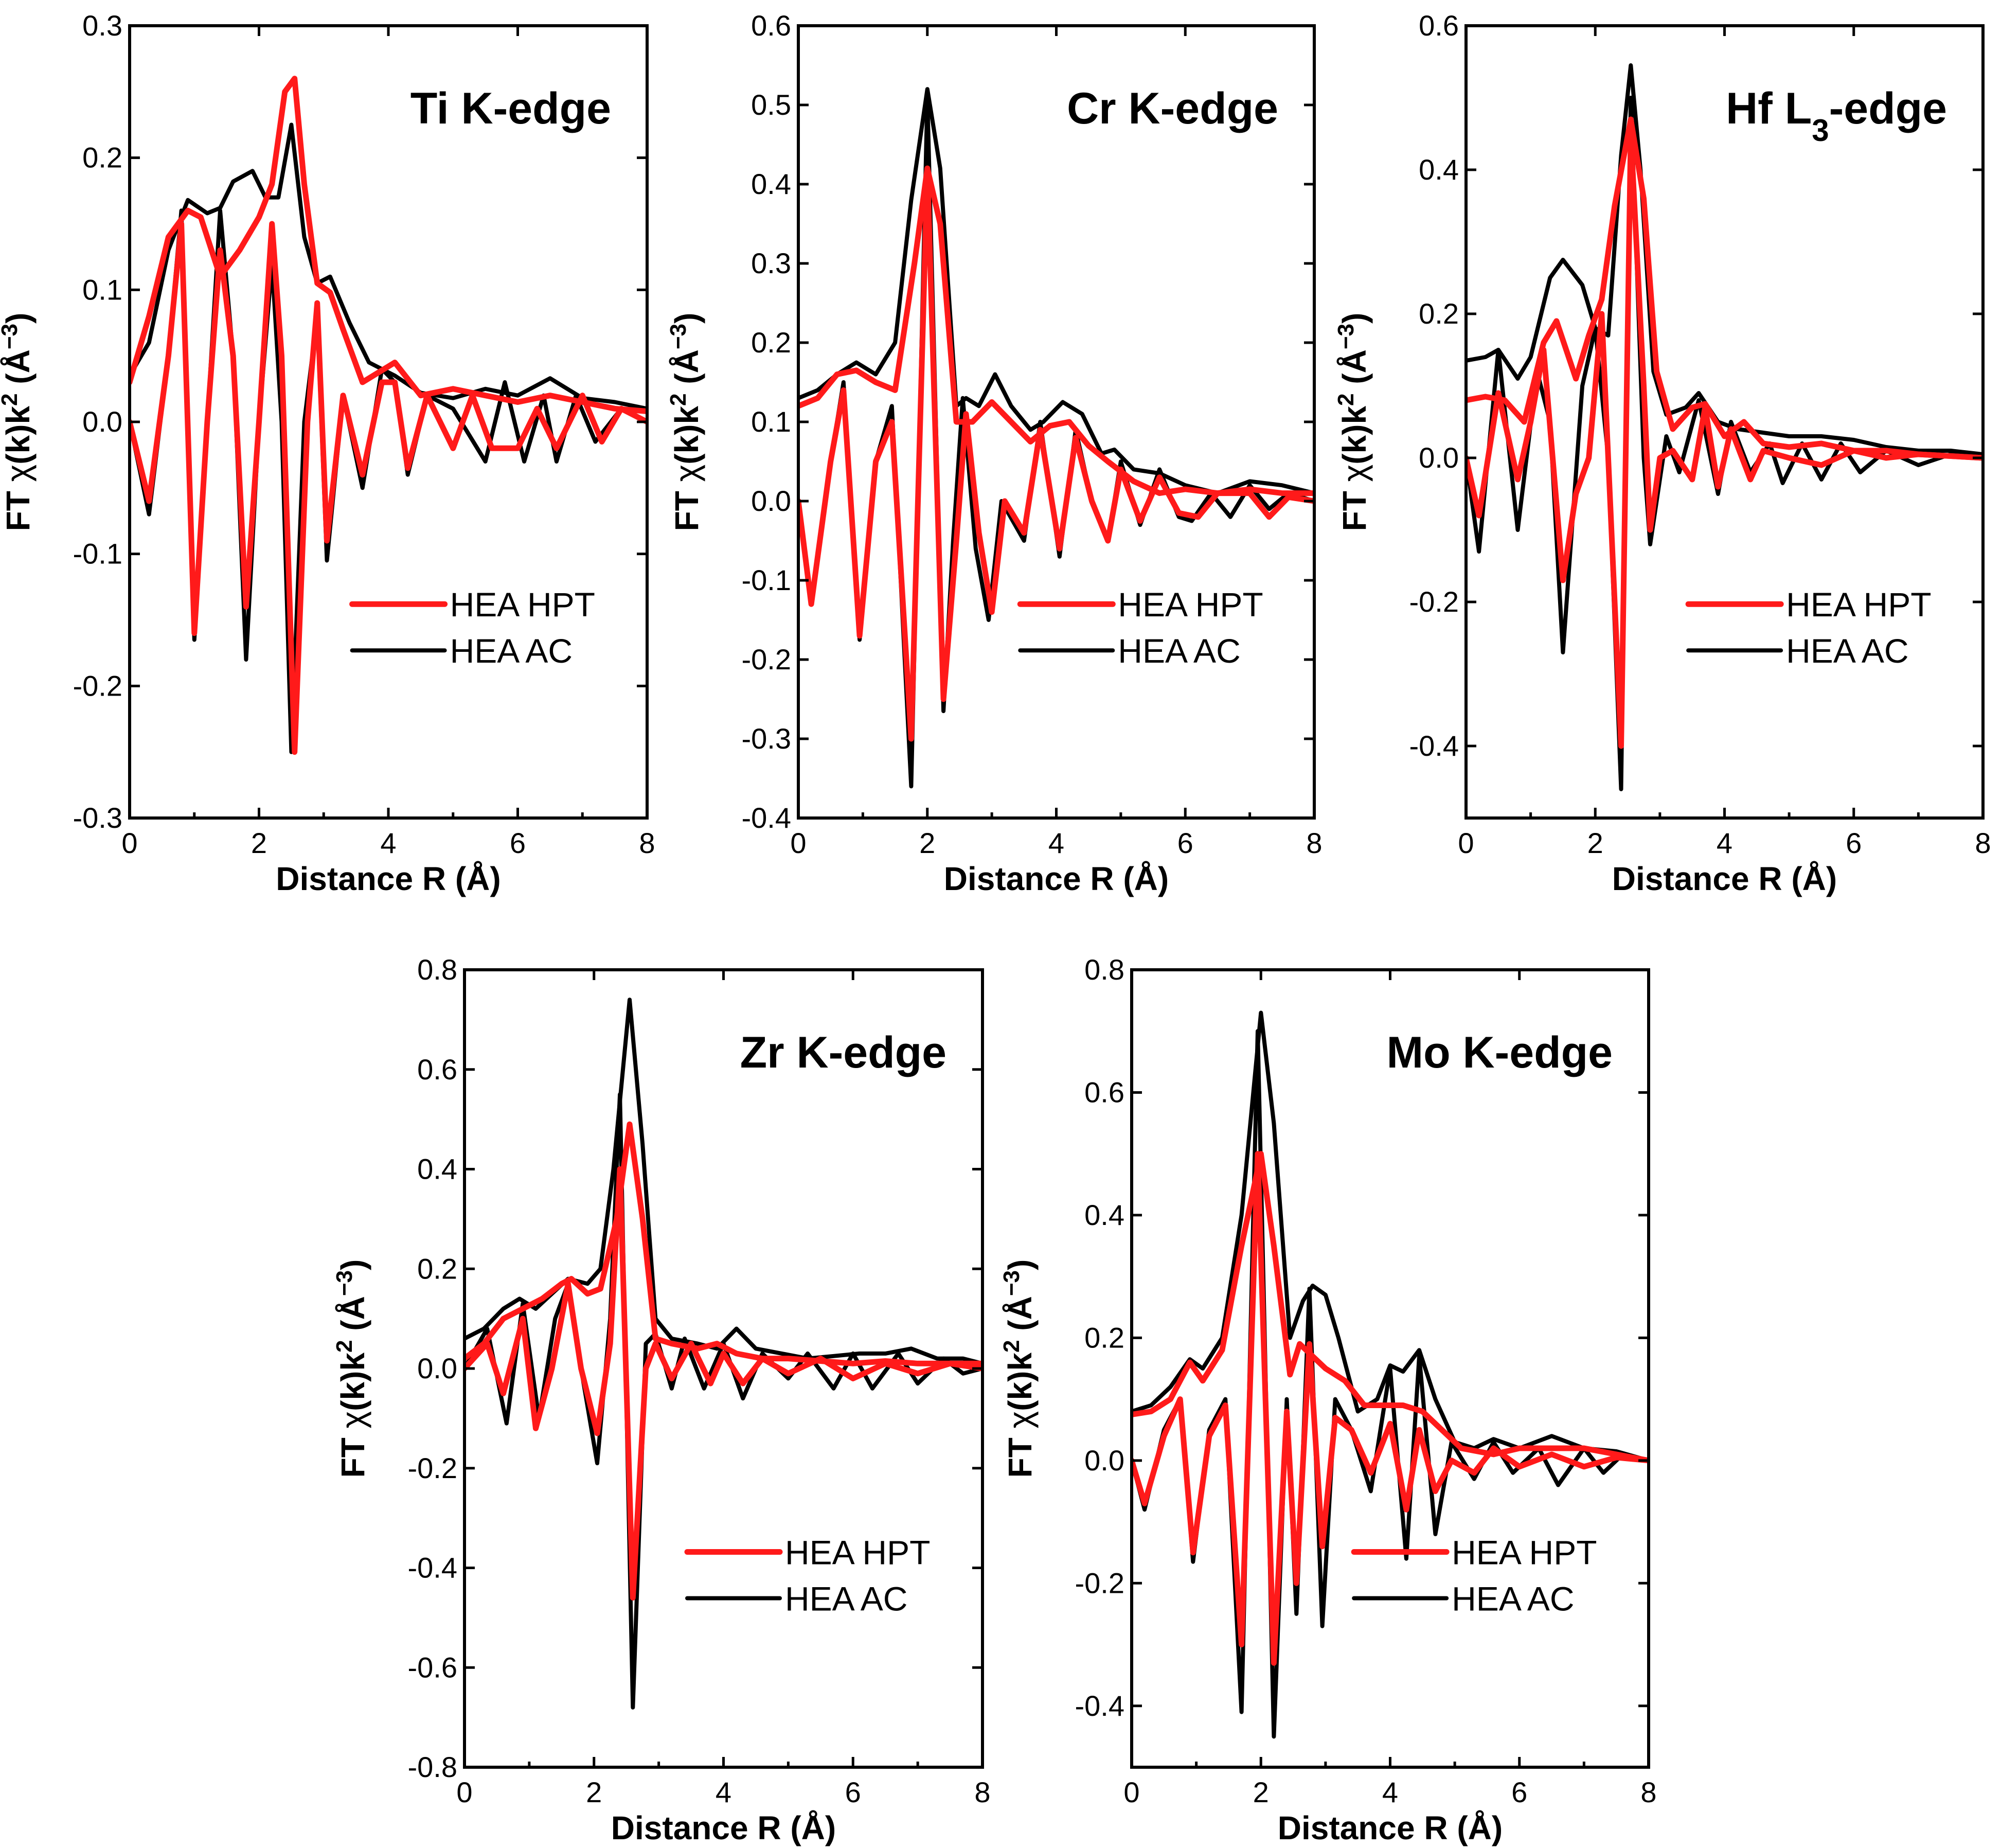 The height and width of the screenshot is (1848, 2001). Describe the element at coordinates (433, 1767) in the screenshot. I see `y-tick-label: -0.8` at that location.